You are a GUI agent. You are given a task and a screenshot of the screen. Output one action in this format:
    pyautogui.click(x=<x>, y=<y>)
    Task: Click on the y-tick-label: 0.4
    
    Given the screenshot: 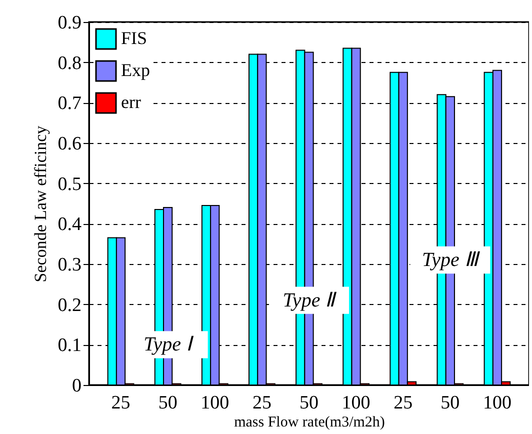 What is the action you would take?
    pyautogui.click(x=70, y=225)
    